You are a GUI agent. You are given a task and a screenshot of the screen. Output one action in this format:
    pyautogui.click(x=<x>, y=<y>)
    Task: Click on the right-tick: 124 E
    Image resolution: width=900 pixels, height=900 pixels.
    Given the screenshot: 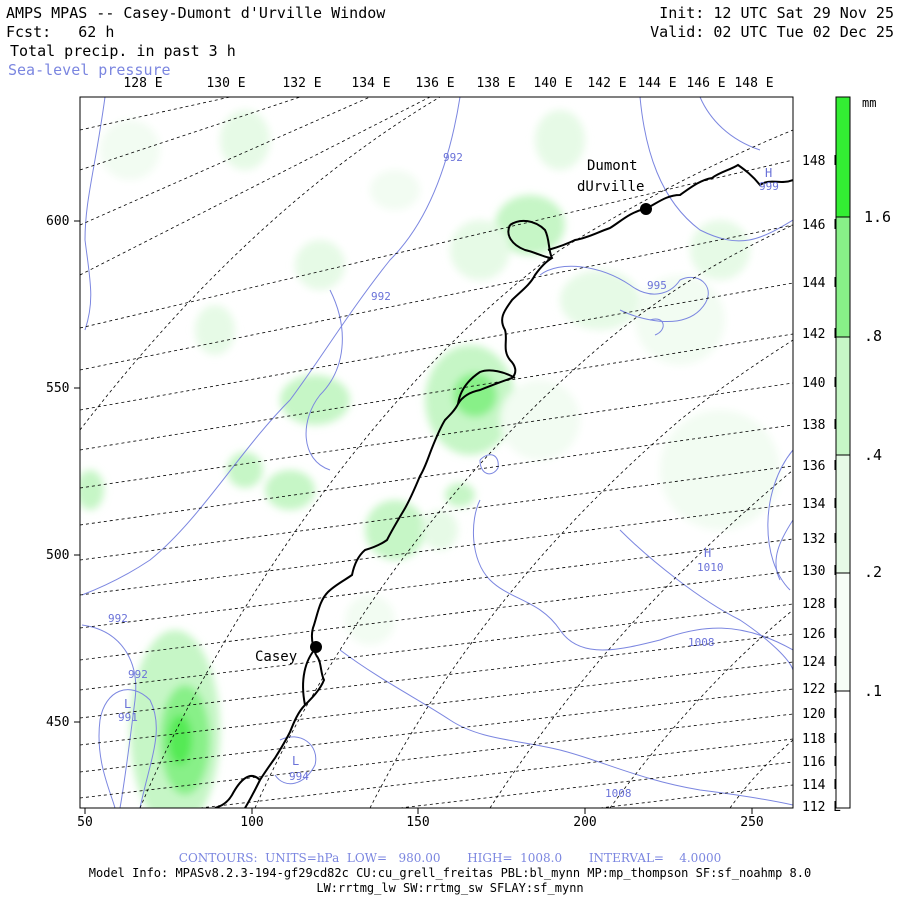 What is the action you would take?
    pyautogui.click(x=822, y=662)
    